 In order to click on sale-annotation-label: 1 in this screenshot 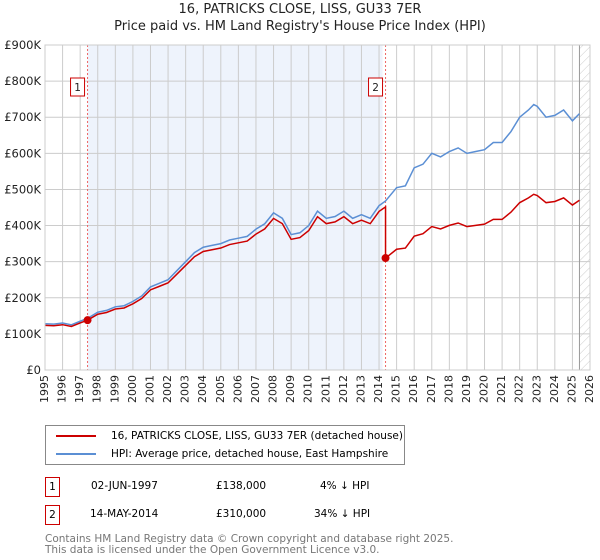, I will do `click(77, 88)`.